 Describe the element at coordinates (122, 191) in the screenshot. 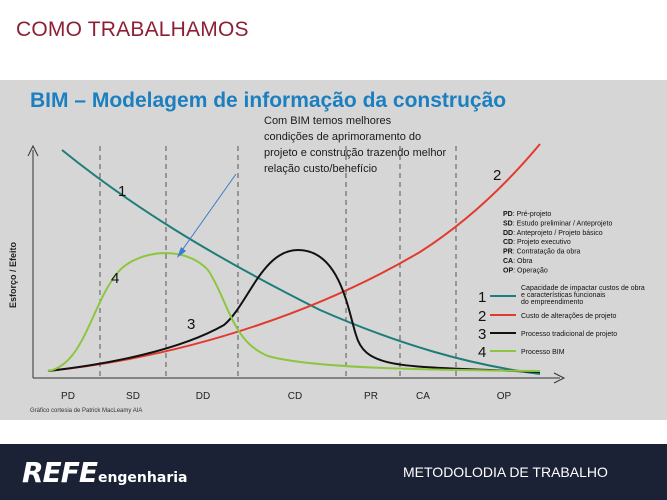

I see `series-number-1: 1` at that location.